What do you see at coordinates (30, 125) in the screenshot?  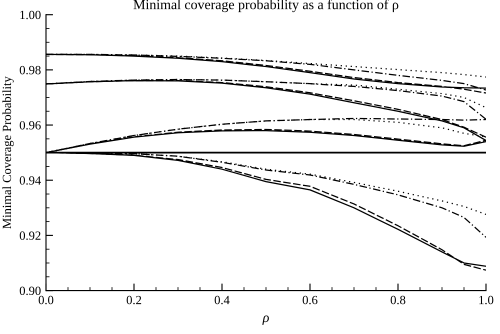 I see `y-tick-label: 0.96` at bounding box center [30, 125].